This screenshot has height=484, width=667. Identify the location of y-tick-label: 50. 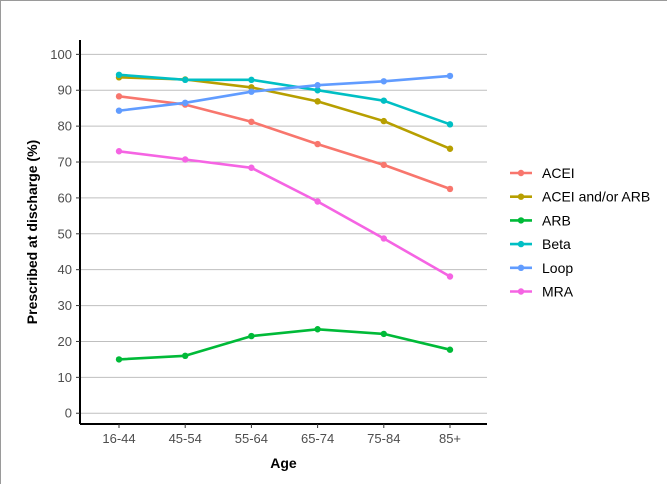
(65, 233).